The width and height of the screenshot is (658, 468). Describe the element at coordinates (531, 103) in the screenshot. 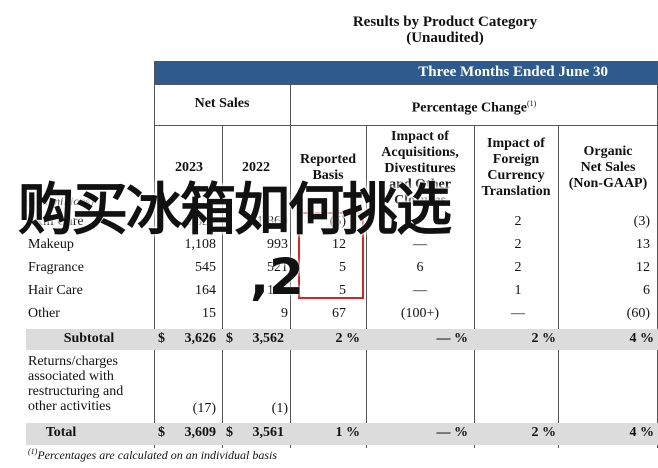

I see `footnote-ref: (1)` at that location.